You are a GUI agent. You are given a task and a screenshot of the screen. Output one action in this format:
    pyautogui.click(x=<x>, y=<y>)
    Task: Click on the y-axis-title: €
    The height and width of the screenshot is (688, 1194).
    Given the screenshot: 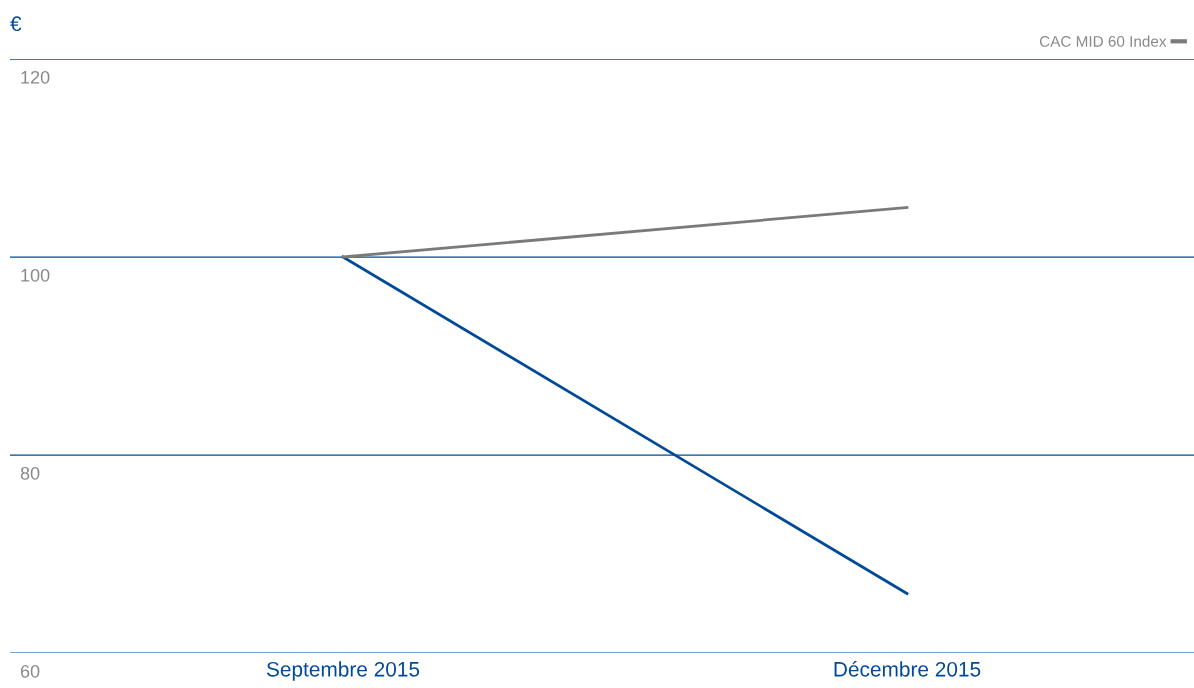 What is the action you would take?
    pyautogui.click(x=16, y=24)
    